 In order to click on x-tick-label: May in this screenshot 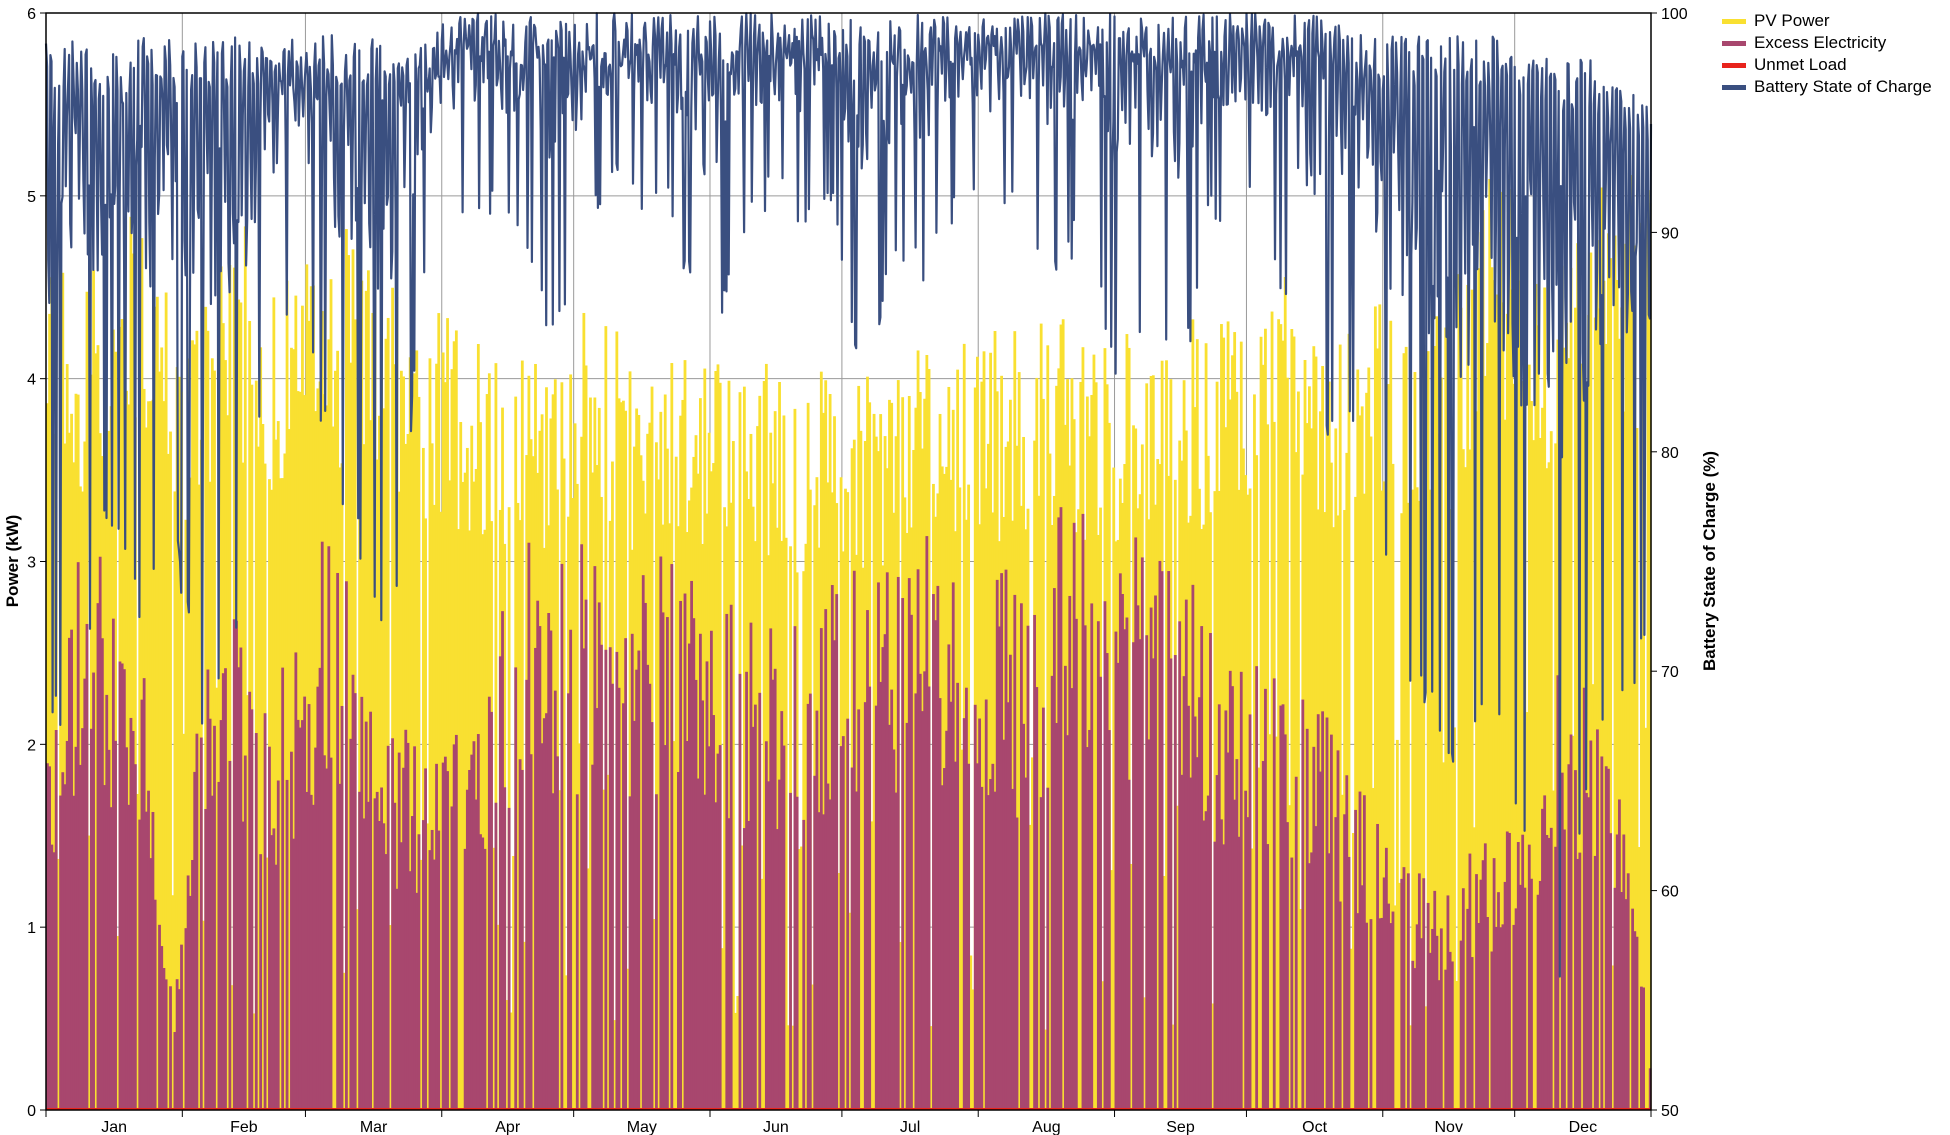, I will do `click(642, 1127)`.